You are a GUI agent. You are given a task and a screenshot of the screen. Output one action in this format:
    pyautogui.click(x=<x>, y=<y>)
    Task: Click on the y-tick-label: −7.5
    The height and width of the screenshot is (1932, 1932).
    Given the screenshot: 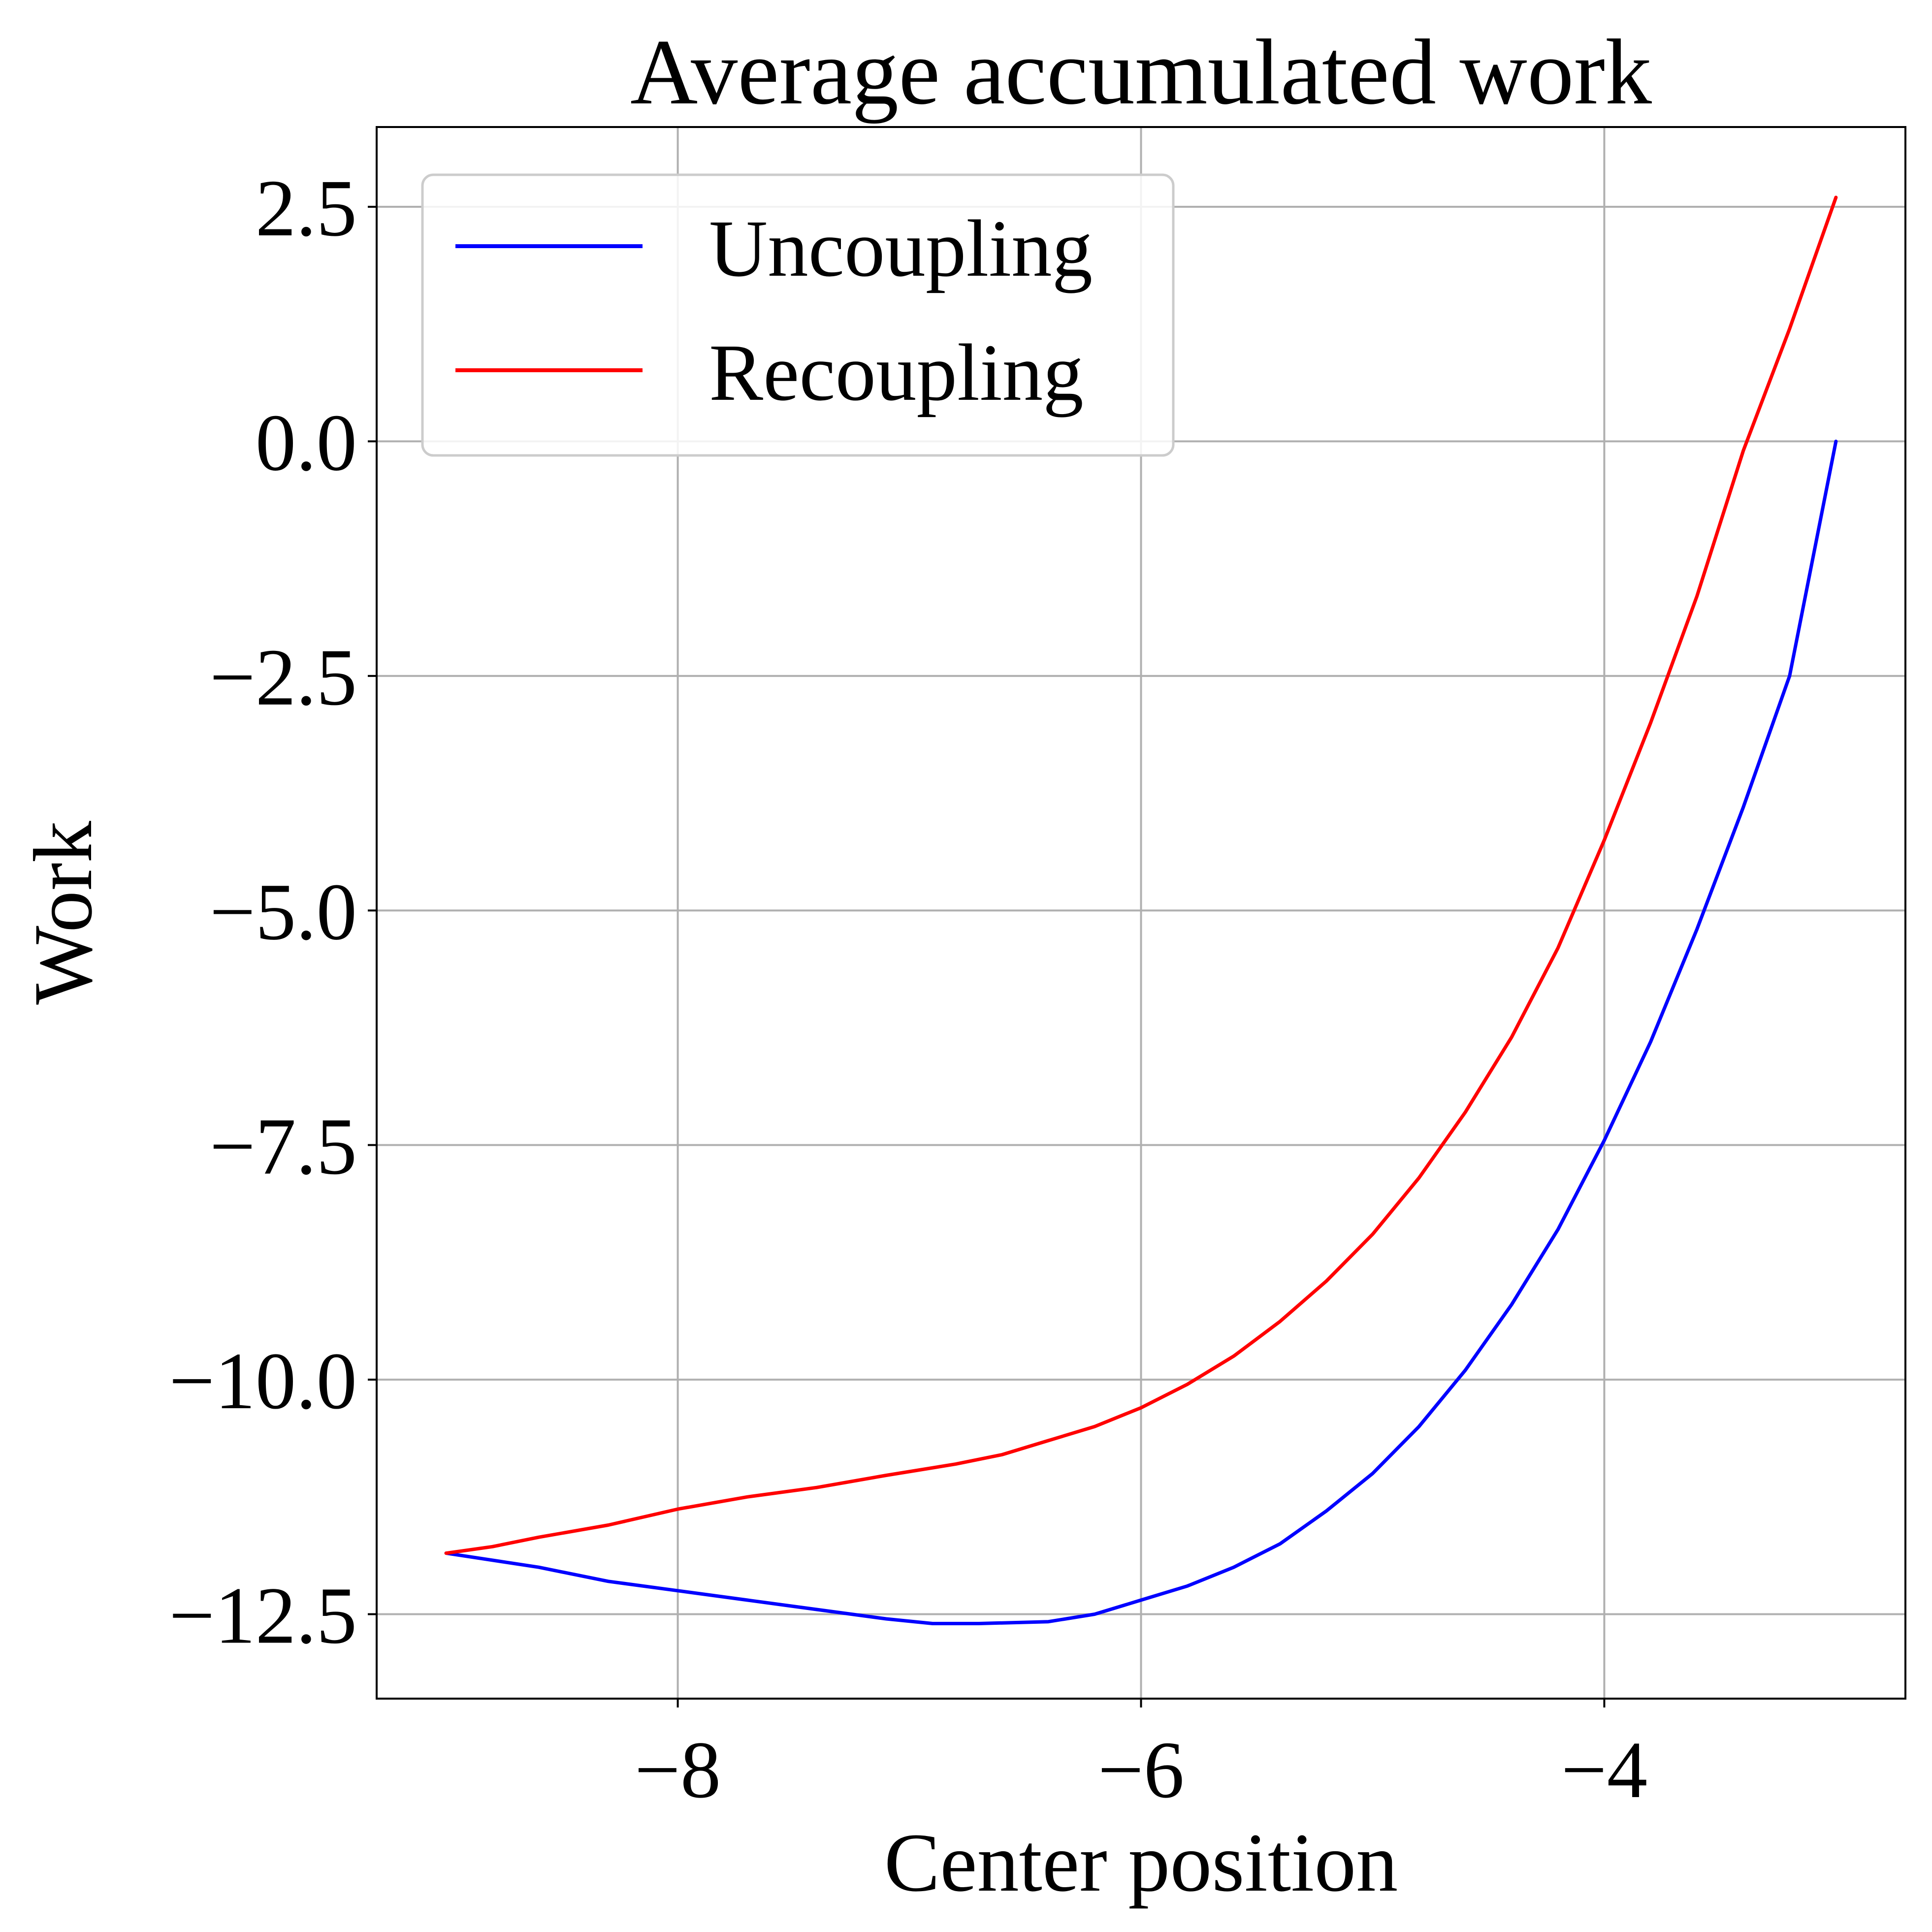 What is the action you would take?
    pyautogui.click(x=283, y=1146)
    